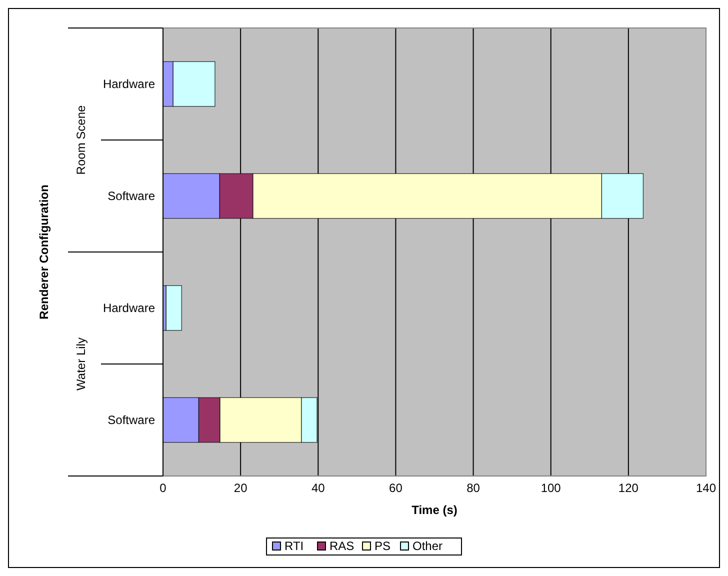 This screenshot has height=576, width=728. What do you see at coordinates (44, 252) in the screenshot?
I see `y-axis-title: Renderer Configuration` at bounding box center [44, 252].